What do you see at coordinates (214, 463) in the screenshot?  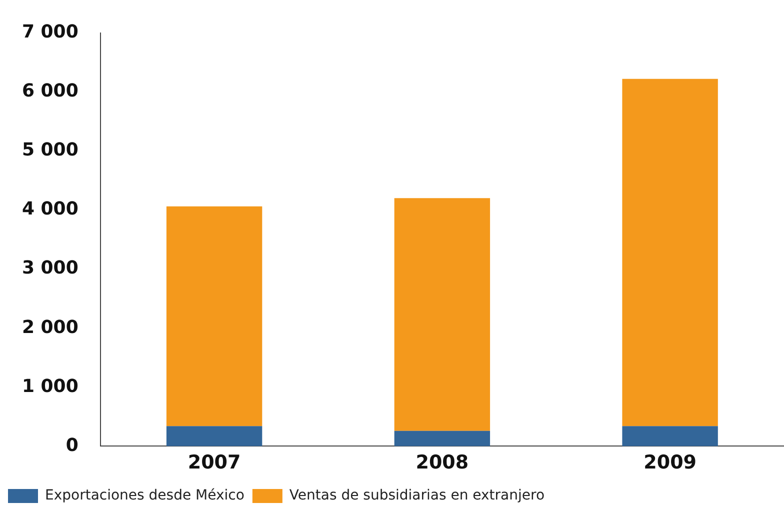 I see `x-tick-label: 2007` at bounding box center [214, 463].